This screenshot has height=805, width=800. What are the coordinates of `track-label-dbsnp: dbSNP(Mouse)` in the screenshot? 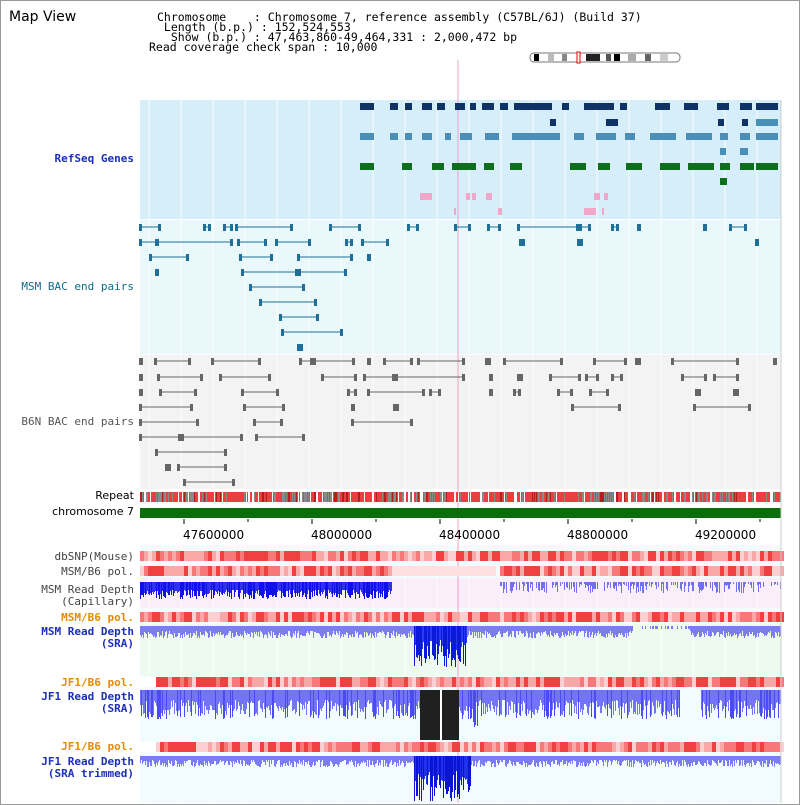 It's located at (94, 556).